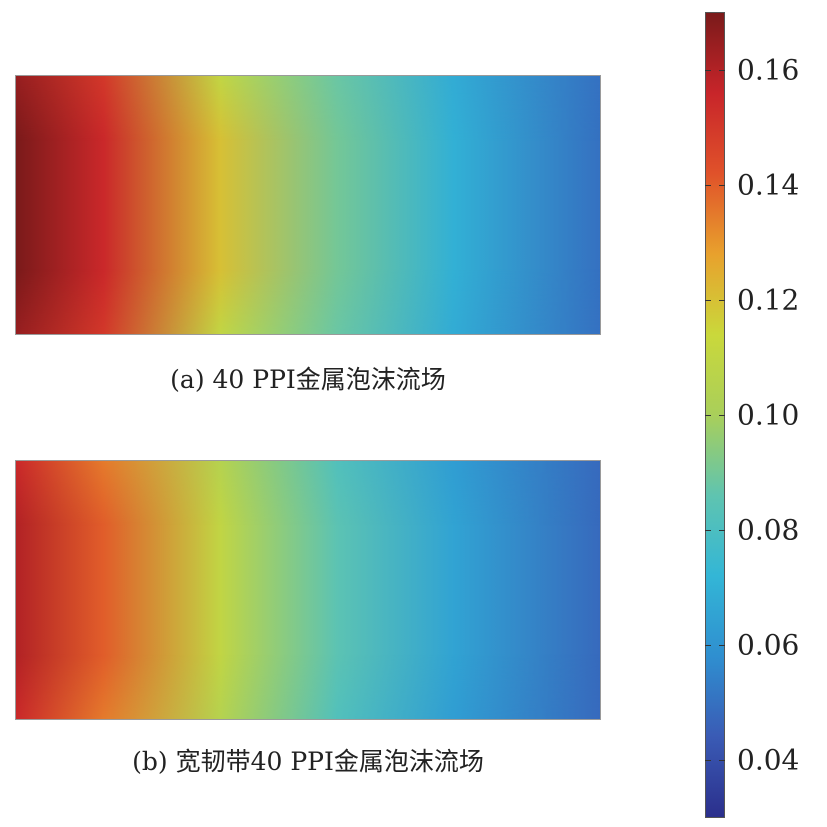 This screenshot has height=827, width=827. Describe the element at coordinates (308, 379) in the screenshot. I see `caption-a: (a) 40 PPI金属泡沫流场` at that location.